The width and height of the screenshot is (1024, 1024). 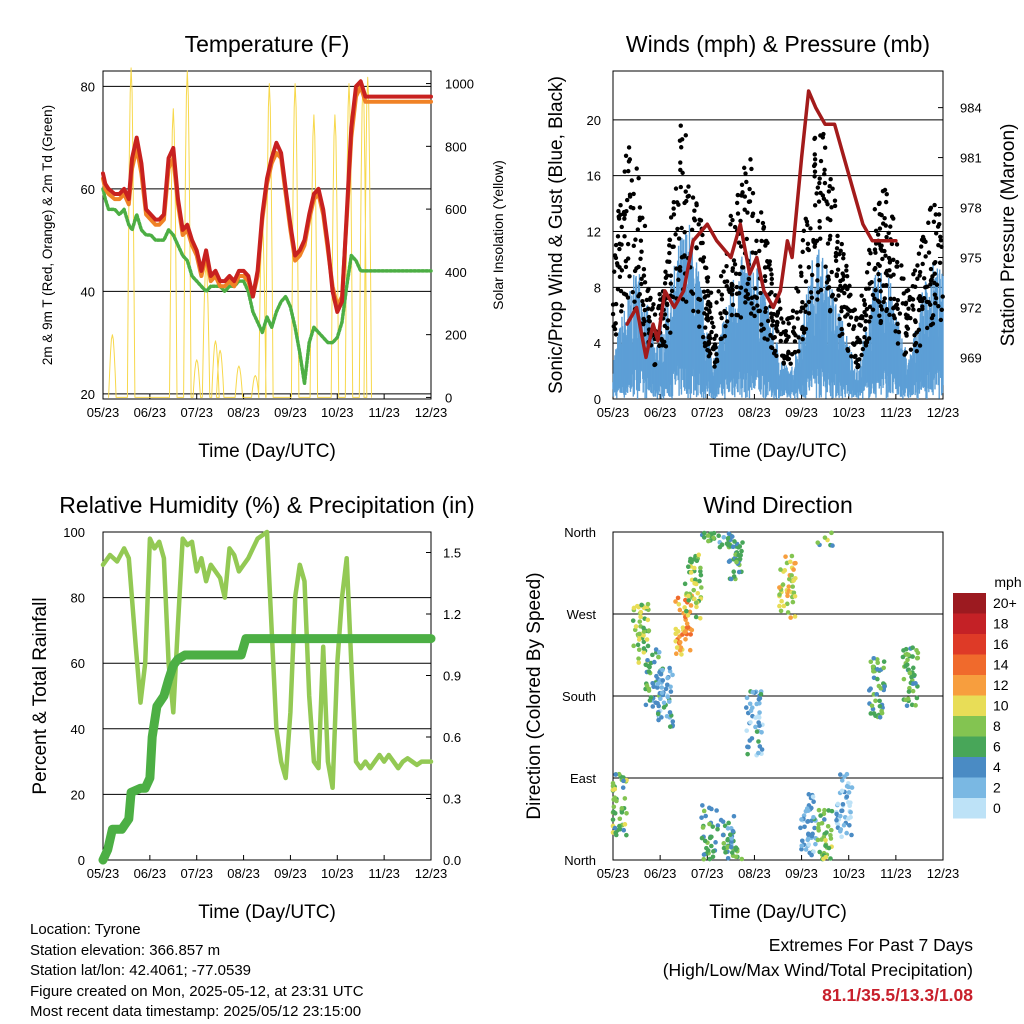 I want to click on y-tick-label: 80, so click(x=78, y=598).